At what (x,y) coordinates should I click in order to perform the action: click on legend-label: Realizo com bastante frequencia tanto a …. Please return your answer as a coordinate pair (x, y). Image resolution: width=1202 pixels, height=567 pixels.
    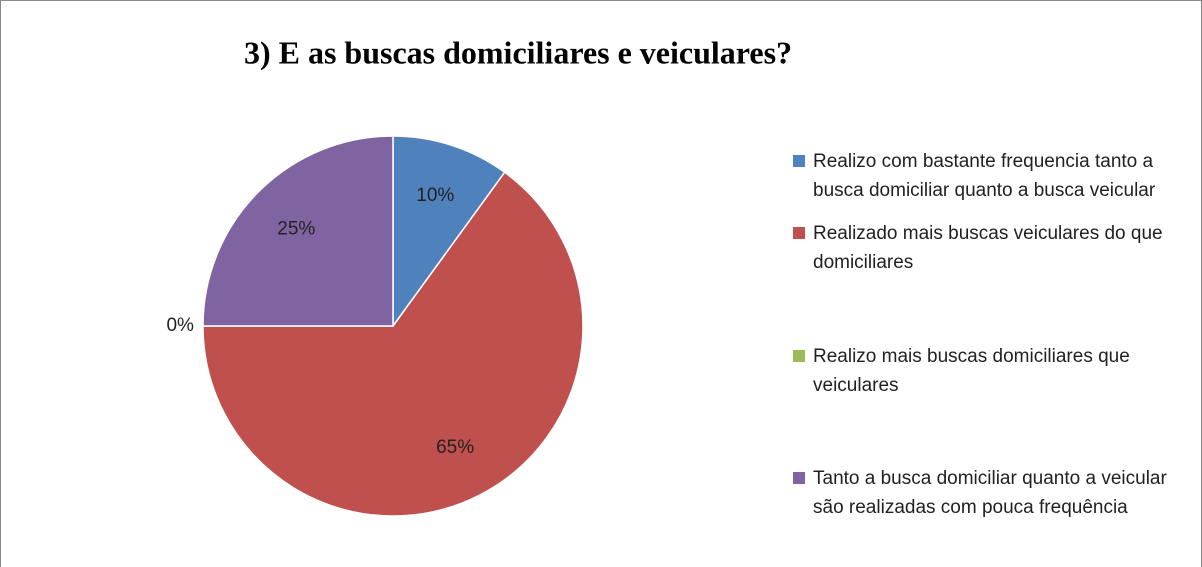
    Looking at the image, I should click on (984, 176).